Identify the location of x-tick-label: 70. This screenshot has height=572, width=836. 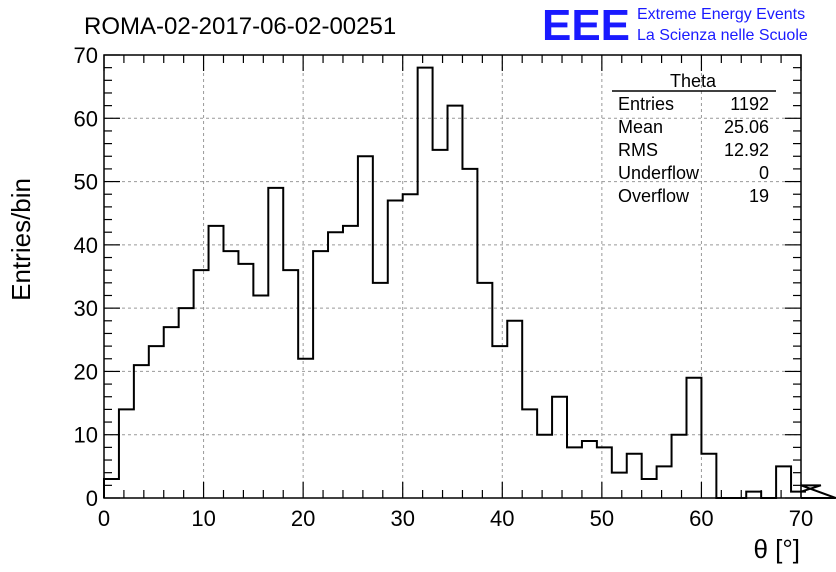
(801, 518).